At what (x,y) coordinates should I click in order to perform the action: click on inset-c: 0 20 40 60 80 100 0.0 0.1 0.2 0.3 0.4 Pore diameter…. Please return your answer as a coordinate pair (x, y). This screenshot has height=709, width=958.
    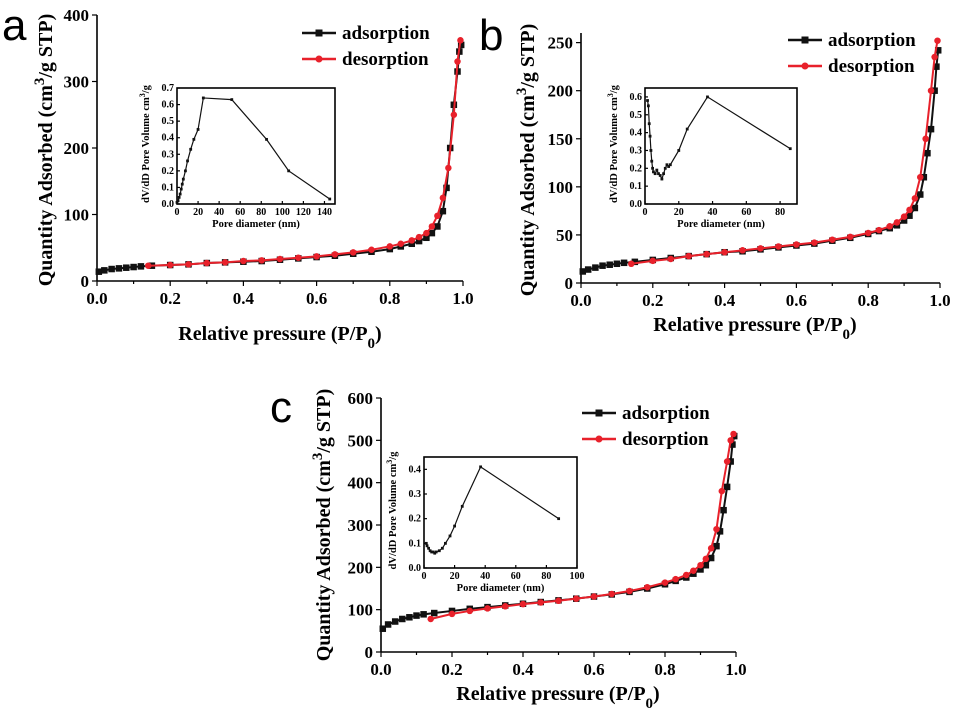
    Looking at the image, I should click on (485, 522).